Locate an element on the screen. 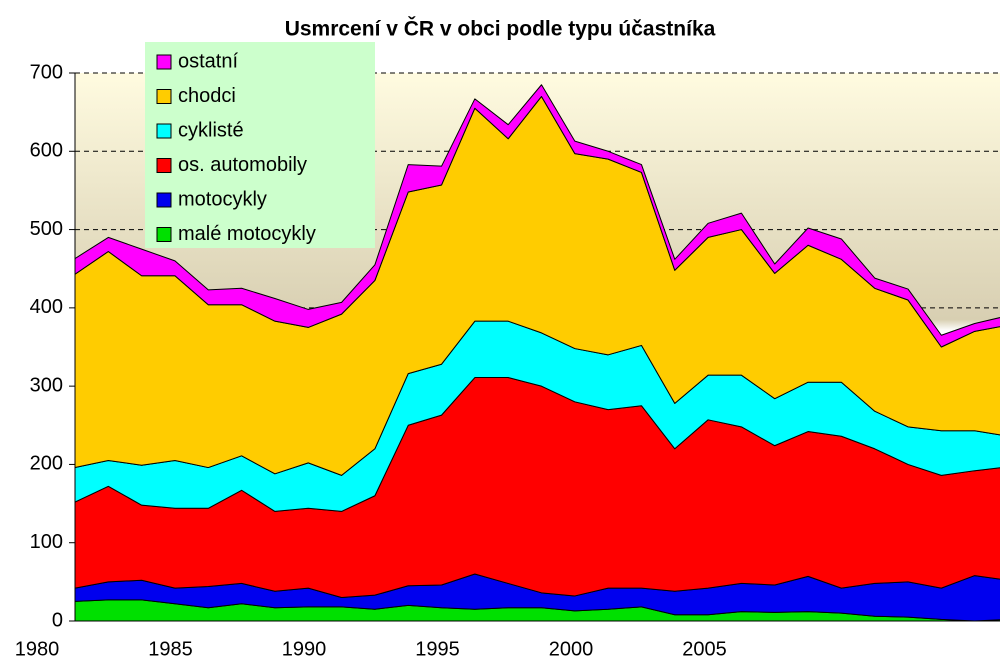 This screenshot has height=671, width=1000. y-tick-label: 300 is located at coordinates (46, 385).